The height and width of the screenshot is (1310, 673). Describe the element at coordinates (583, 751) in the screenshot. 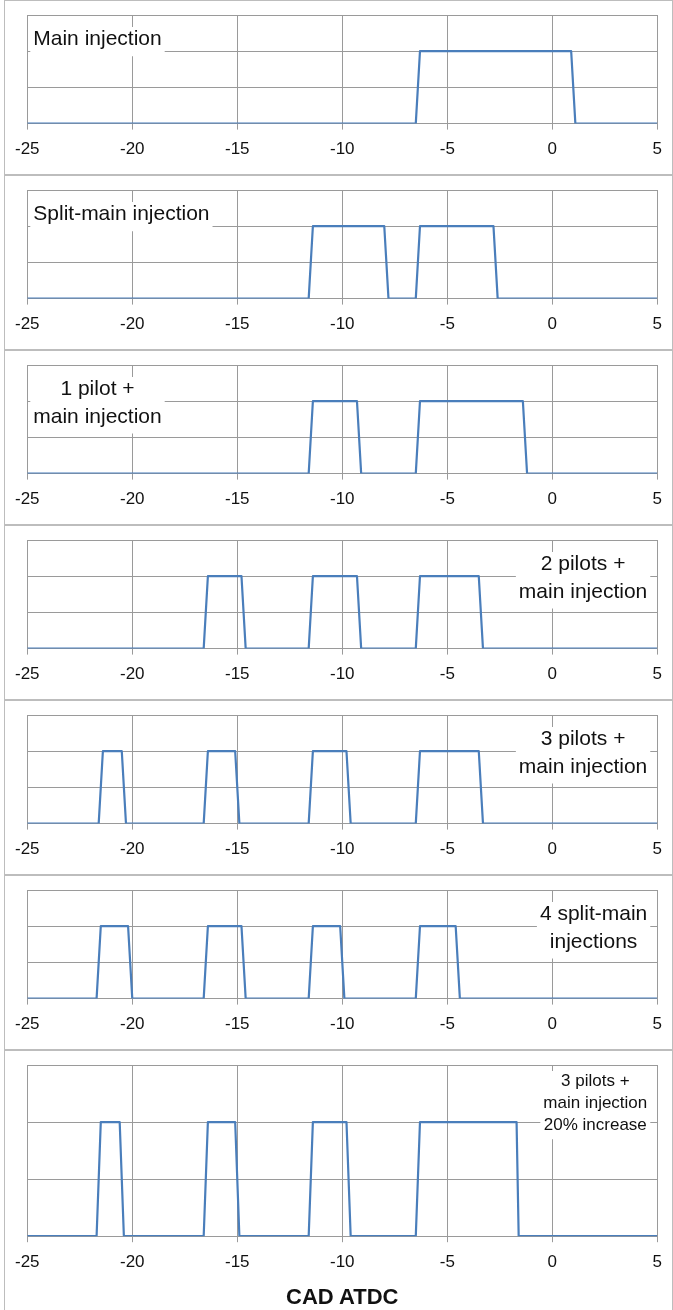

I see `annotation: 3 pilots + main injection` at that location.